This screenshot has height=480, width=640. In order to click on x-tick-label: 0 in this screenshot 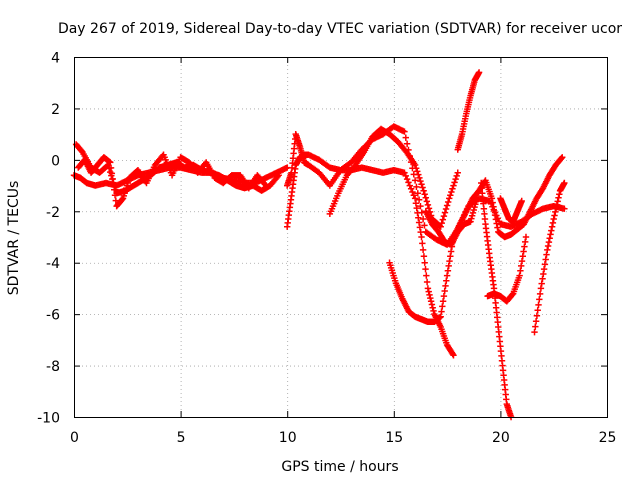, I will do `click(74, 438)`.